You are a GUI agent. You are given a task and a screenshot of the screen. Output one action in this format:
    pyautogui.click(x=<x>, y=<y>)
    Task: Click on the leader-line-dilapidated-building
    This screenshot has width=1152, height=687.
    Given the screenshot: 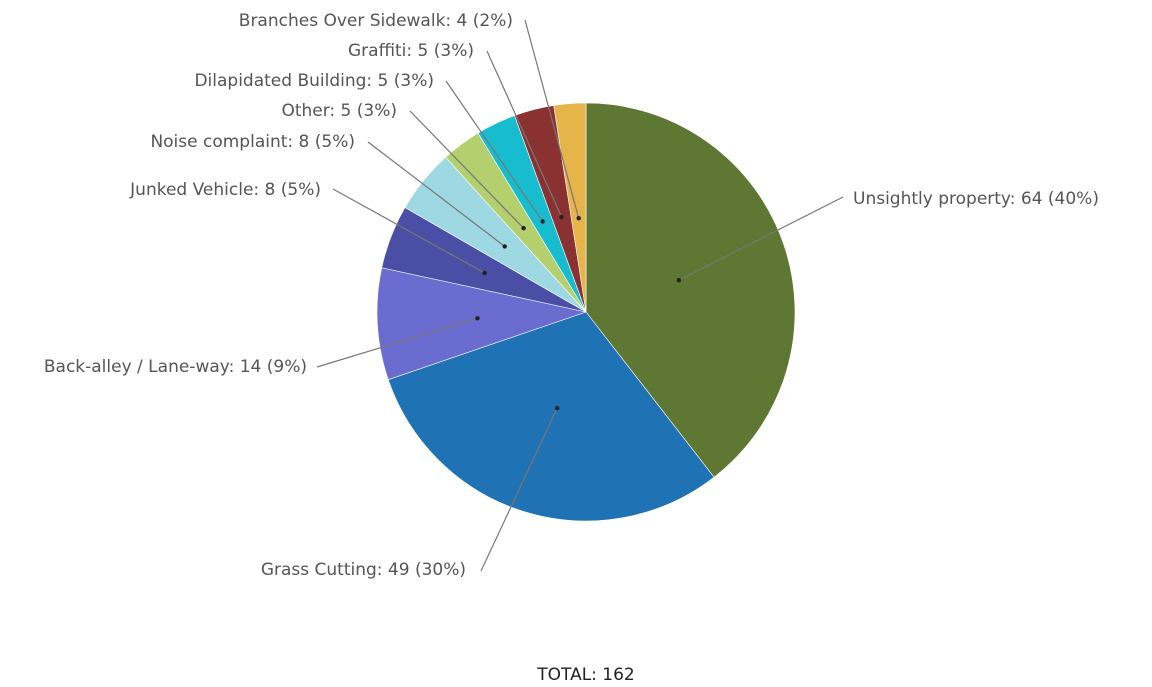 What is the action you would take?
    pyautogui.click(x=494, y=151)
    